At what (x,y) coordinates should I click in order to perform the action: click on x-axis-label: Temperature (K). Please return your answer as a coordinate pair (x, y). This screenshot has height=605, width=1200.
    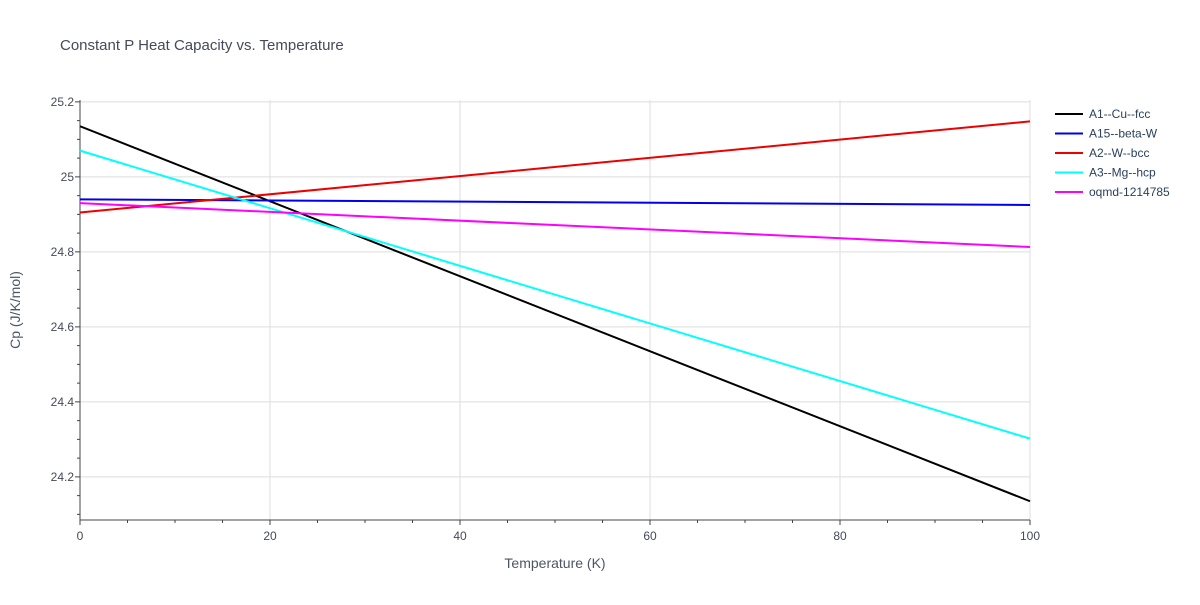
    Looking at the image, I should click on (554, 563).